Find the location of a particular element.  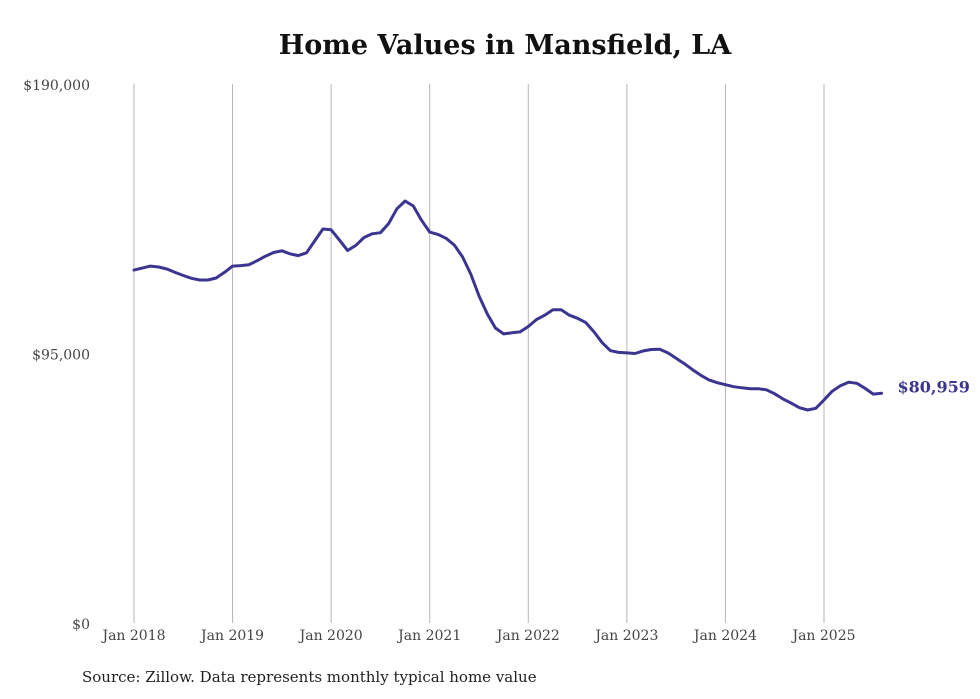

y-tick-label: $0 is located at coordinates (81, 625).